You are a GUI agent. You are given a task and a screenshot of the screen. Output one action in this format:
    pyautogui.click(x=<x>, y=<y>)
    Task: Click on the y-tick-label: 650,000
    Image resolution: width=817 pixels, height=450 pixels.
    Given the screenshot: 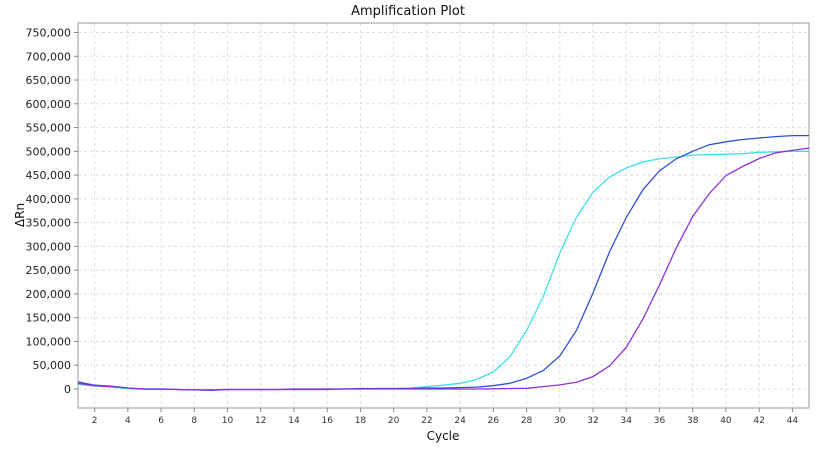 What is the action you would take?
    pyautogui.click(x=49, y=80)
    